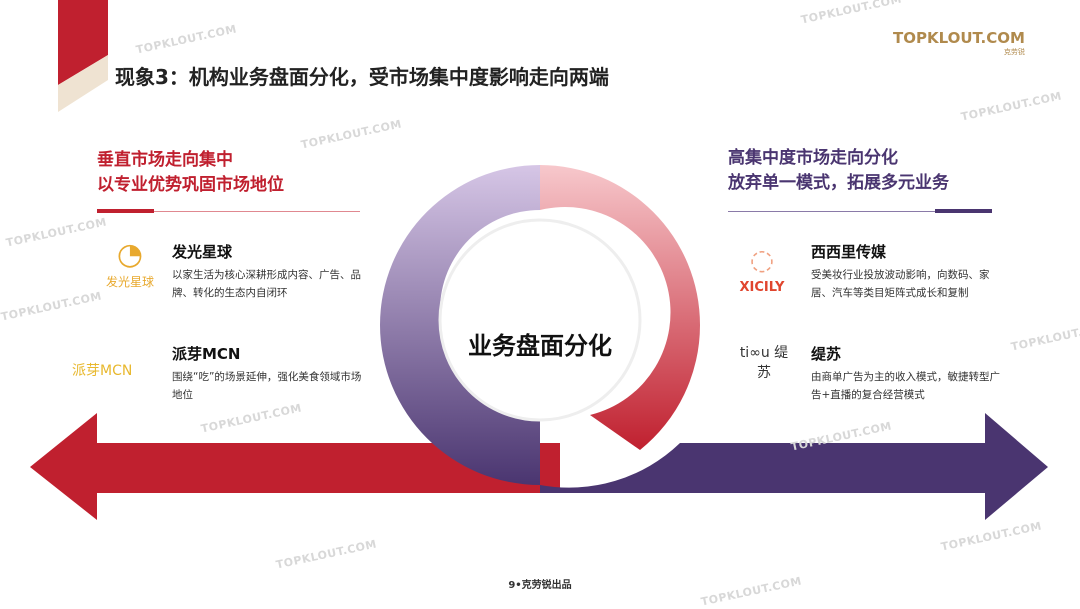 Image resolution: width=1080 pixels, height=609 pixels. Describe the element at coordinates (794, 465) in the screenshot. I see `purple-arrow` at that location.